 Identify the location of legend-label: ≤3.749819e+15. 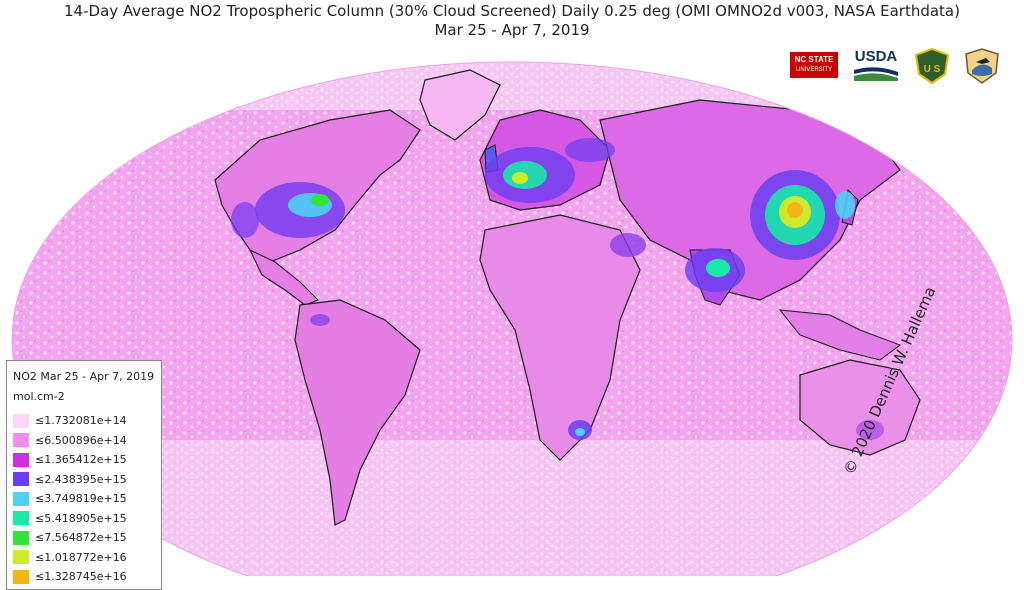
(81, 499).